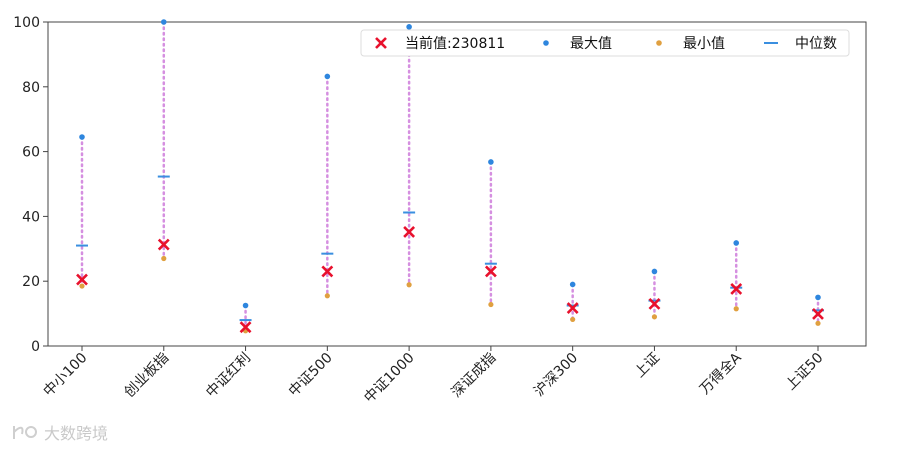 The height and width of the screenshot is (450, 900). Describe the element at coordinates (647, 365) in the screenshot. I see `x-tick-label: 上证` at that location.